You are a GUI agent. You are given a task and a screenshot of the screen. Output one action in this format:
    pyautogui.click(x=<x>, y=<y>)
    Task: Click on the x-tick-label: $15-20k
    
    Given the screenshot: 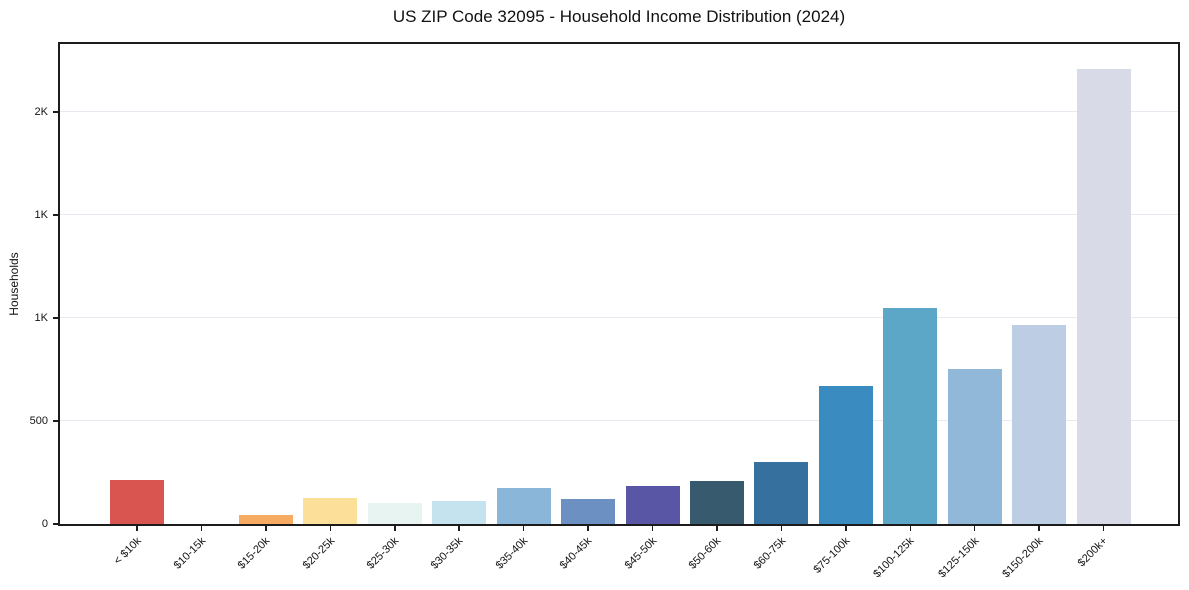 What is the action you would take?
    pyautogui.click(x=254, y=553)
    